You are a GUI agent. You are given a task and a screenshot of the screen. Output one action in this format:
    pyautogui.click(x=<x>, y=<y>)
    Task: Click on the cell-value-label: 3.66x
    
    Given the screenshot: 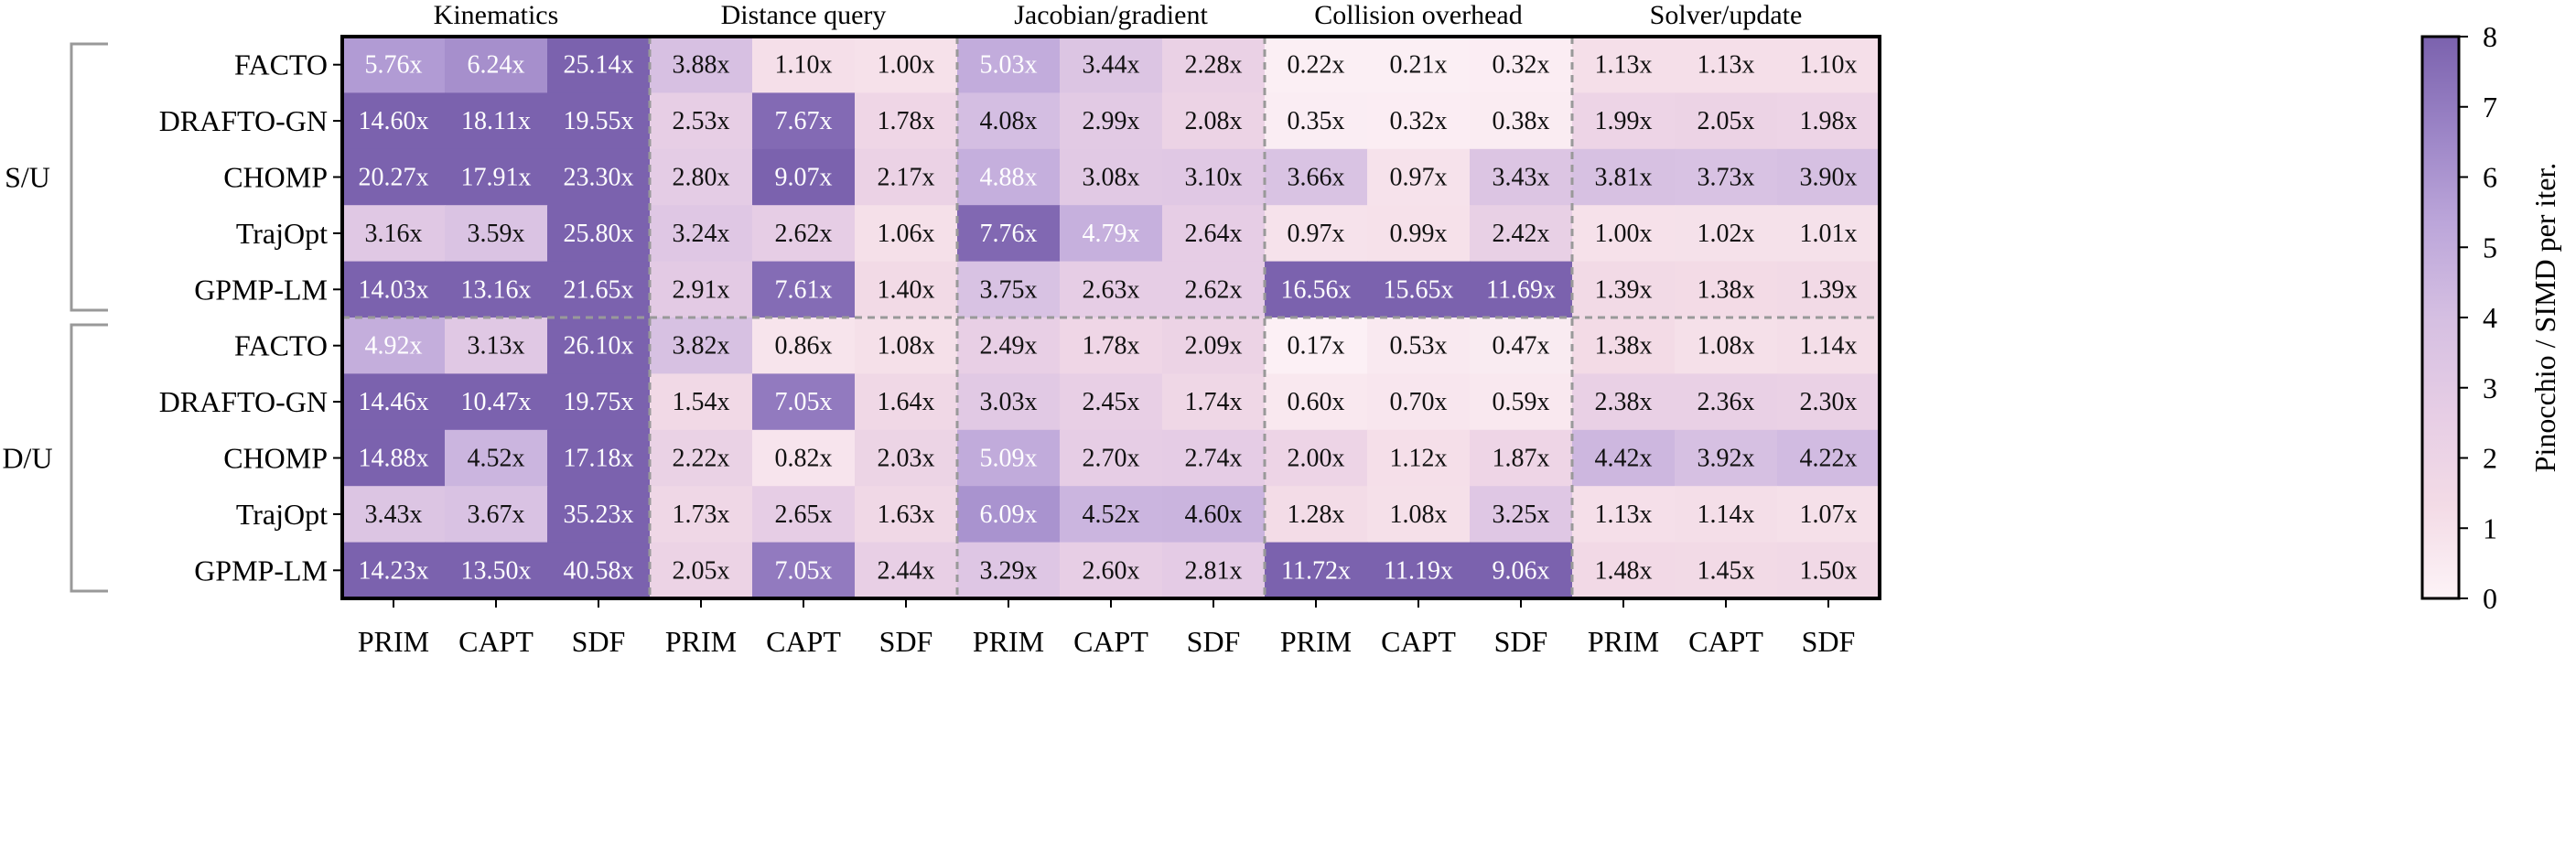 What is the action you would take?
    pyautogui.click(x=1316, y=178)
    